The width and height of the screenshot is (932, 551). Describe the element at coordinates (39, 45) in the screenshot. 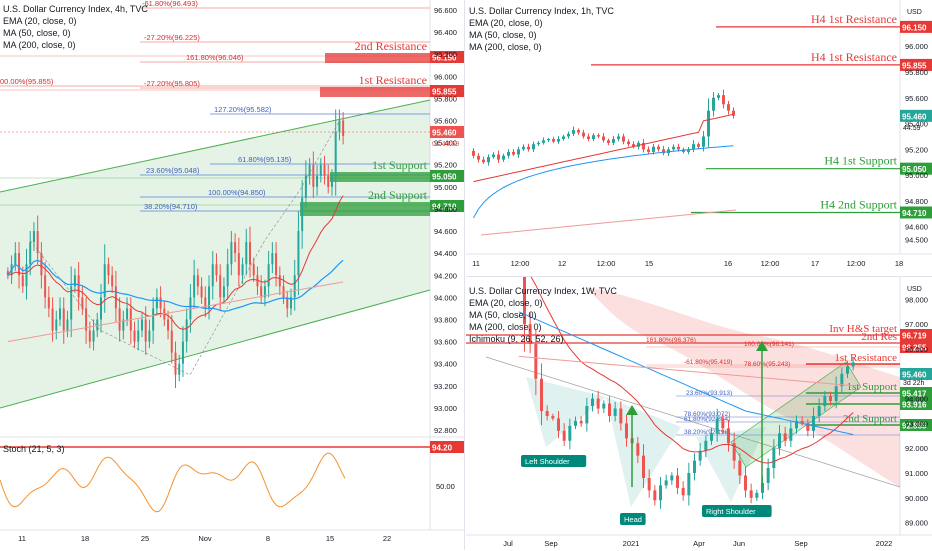

I see `h4-indicator-ma200: MA (200, close, 0)` at that location.